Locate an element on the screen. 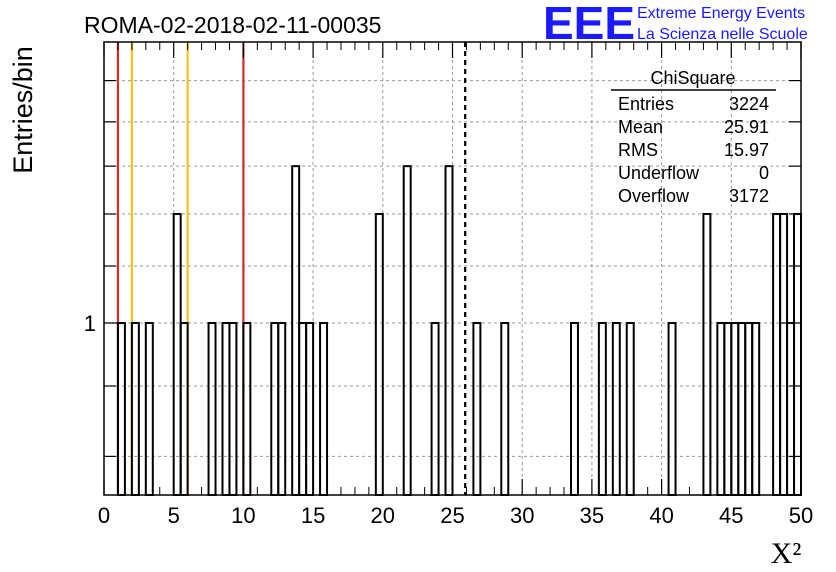 Image resolution: width=836 pixels, height=572 pixels. logo-line2: La Scienza nelle Scuole is located at coordinates (722, 34).